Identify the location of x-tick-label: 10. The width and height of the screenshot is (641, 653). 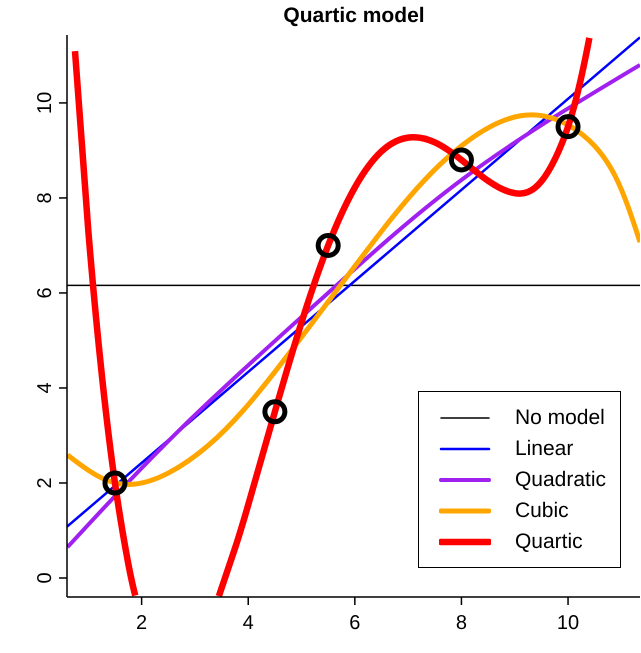
(568, 623).